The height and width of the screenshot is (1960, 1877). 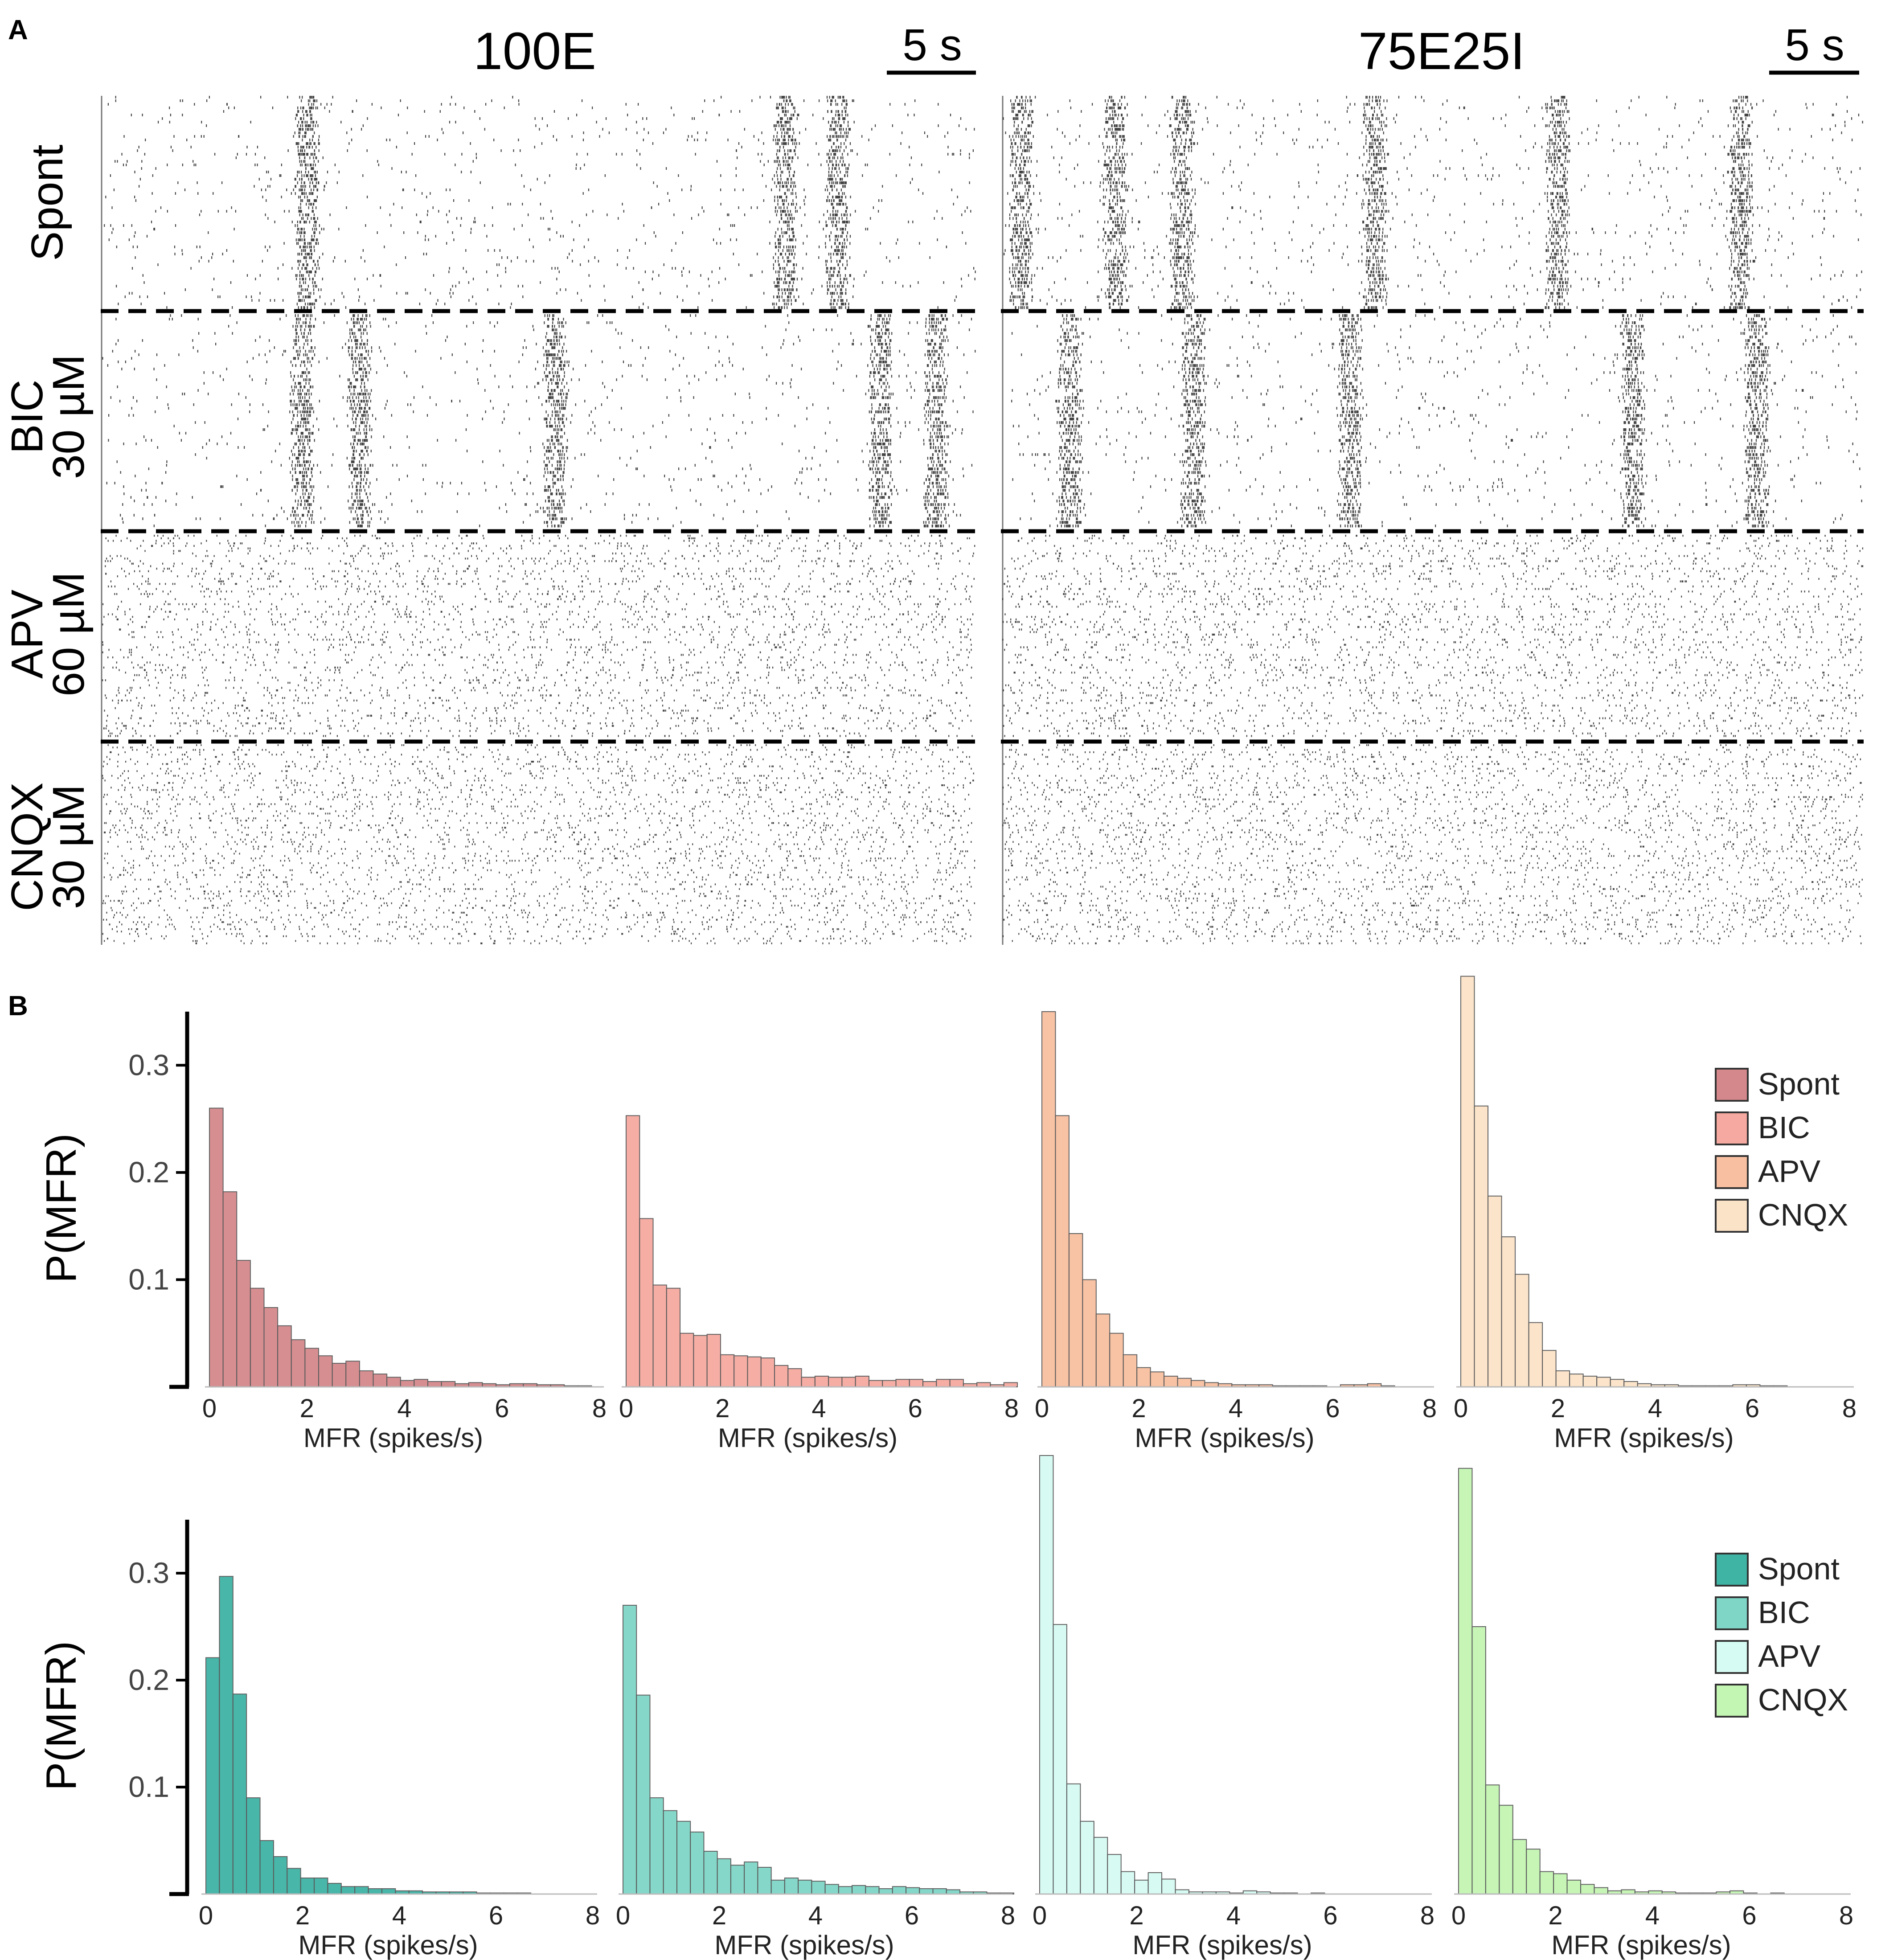 I want to click on histogram-7: 0 2 4 6 8 MFR (spikes/s) Spont BIC APV CNQX, so click(x=1652, y=1714).